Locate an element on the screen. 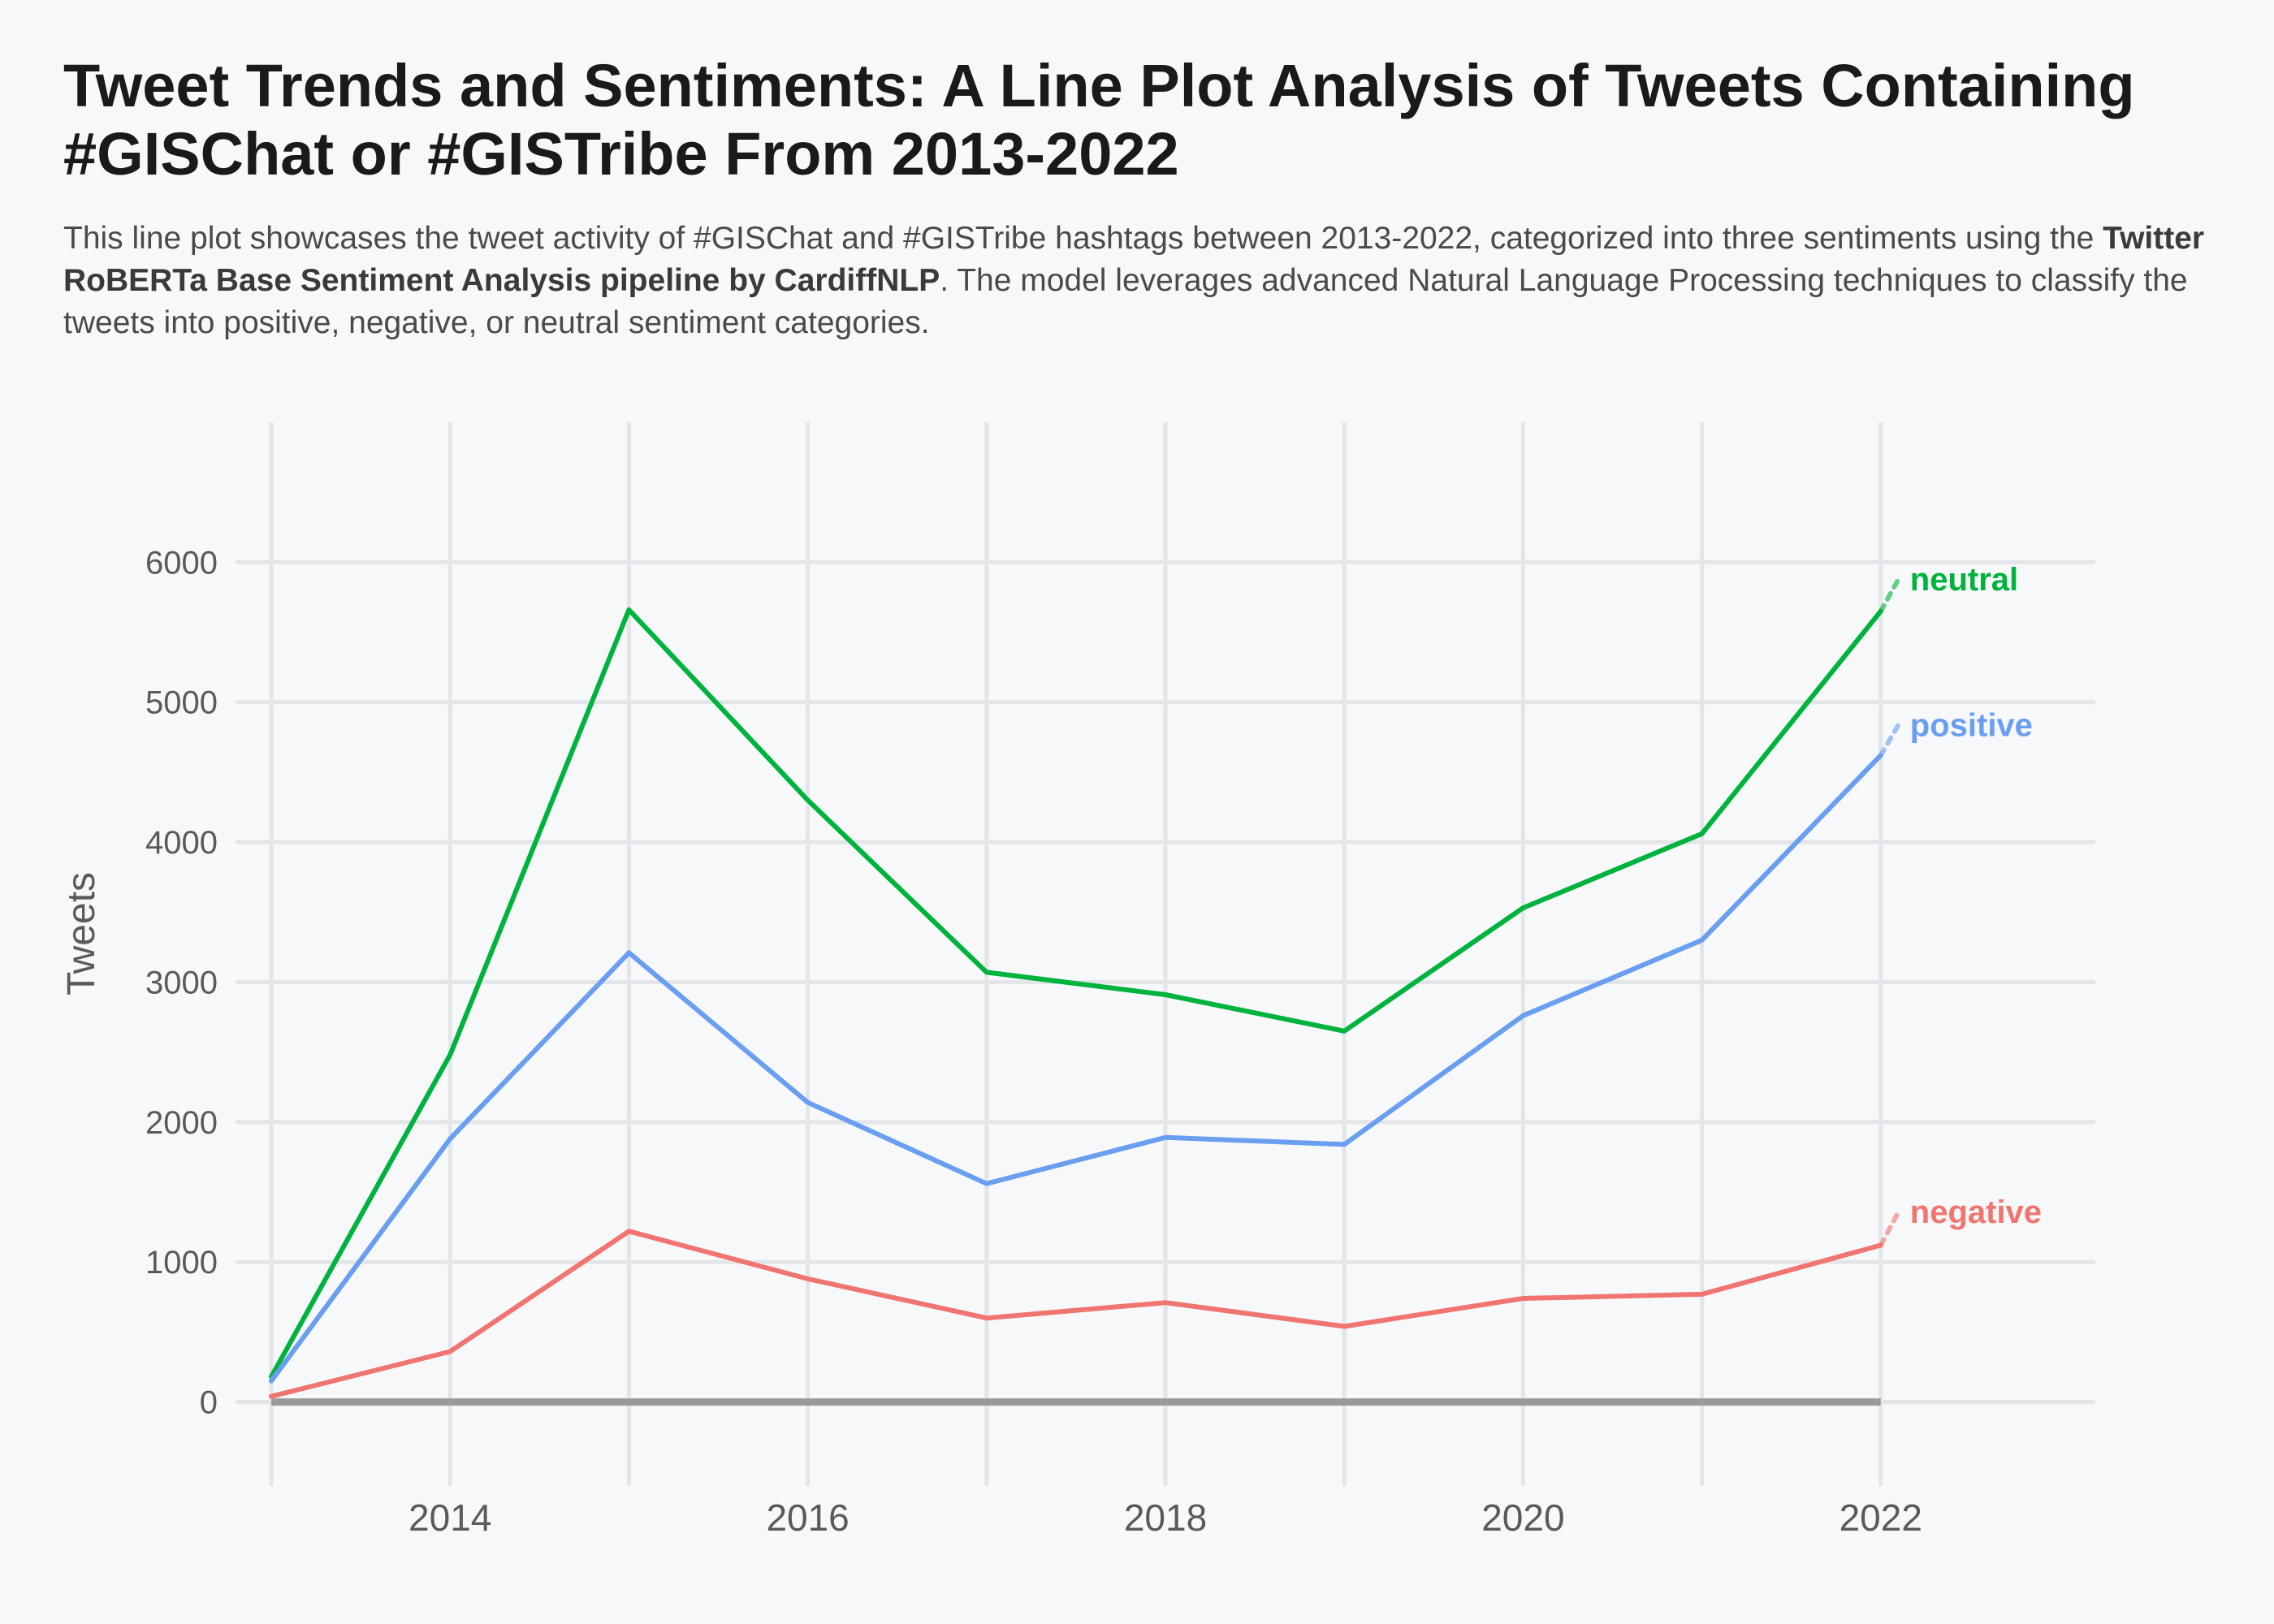 The width and height of the screenshot is (2274, 1624). x-tick-label: 2022 is located at coordinates (1881, 1518).